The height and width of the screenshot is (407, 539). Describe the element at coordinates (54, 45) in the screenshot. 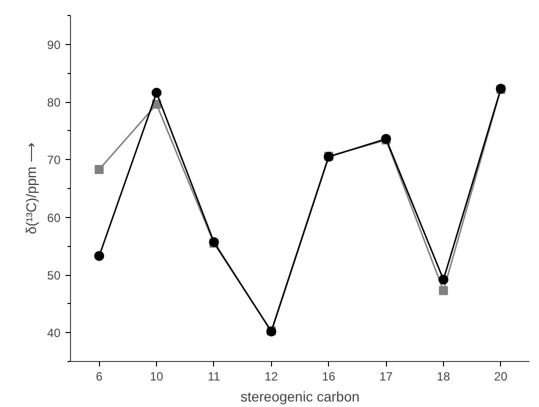

I see `y-tick-label: 90` at that location.